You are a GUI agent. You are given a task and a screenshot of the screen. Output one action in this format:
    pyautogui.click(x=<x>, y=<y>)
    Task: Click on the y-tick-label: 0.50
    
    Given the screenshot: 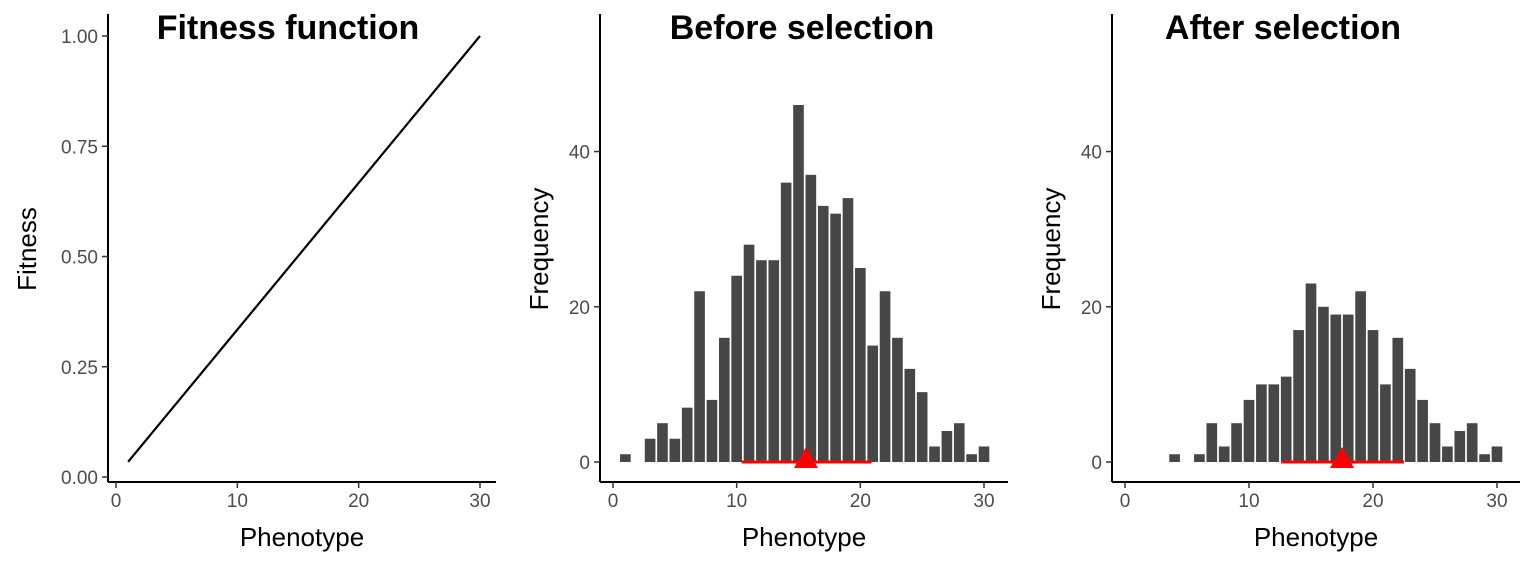 What is the action you would take?
    pyautogui.click(x=79, y=258)
    